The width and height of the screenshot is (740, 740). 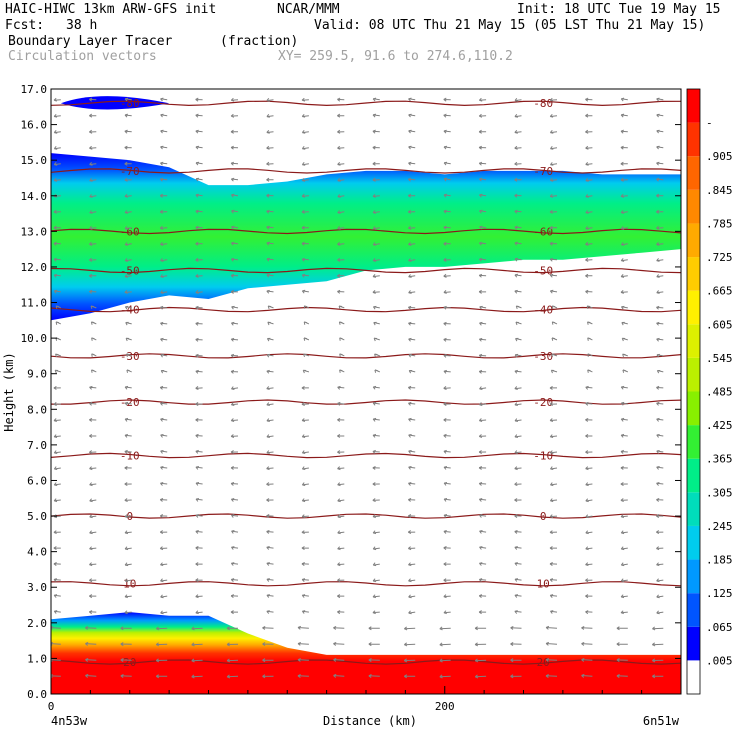 What do you see at coordinates (719, 425) in the screenshot?
I see `color-scale-label: .425` at bounding box center [719, 425].